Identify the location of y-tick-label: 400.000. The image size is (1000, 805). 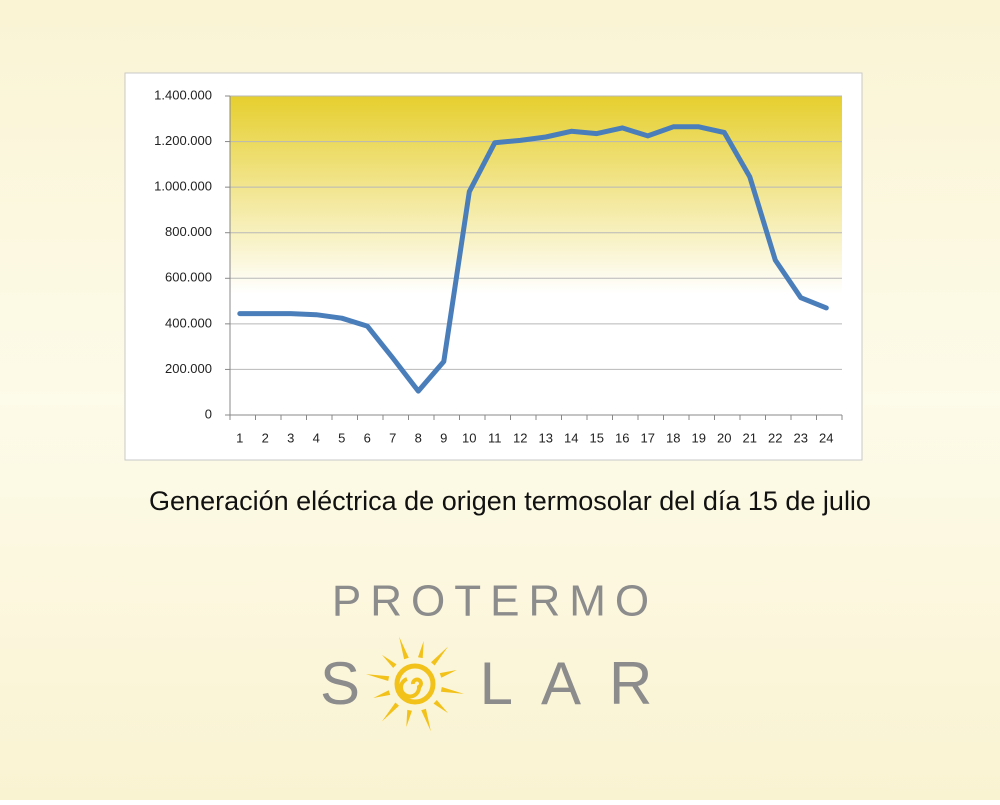
(188, 322).